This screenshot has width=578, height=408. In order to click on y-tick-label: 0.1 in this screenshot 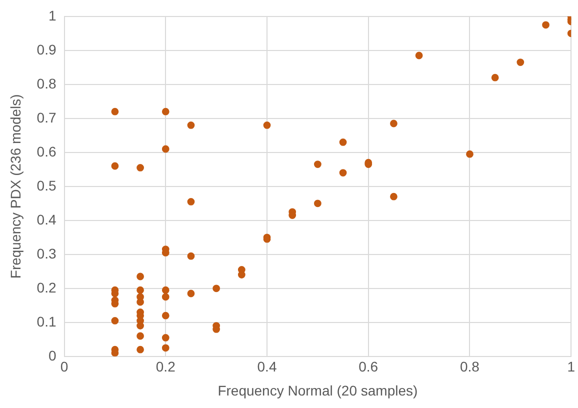, I will do `click(46, 321)`.